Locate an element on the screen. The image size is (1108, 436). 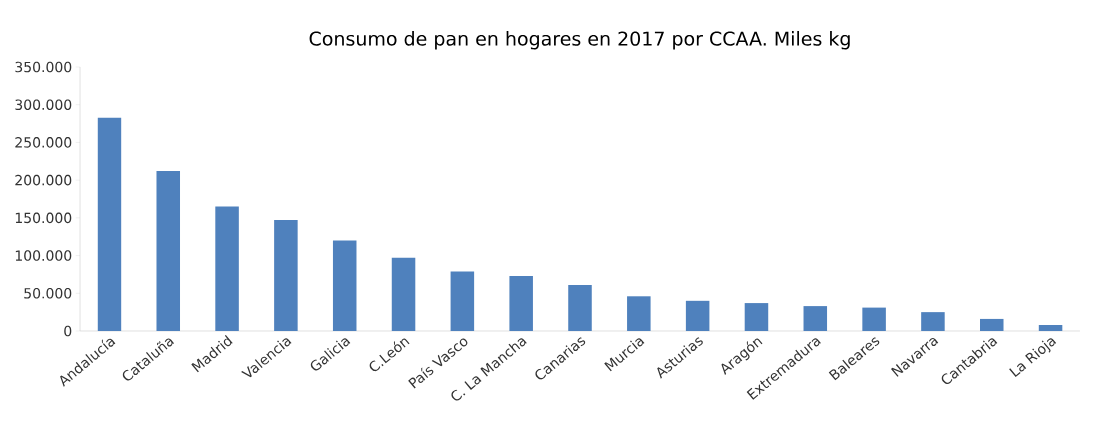
y-tick-label: 100.000 is located at coordinates (43, 255).